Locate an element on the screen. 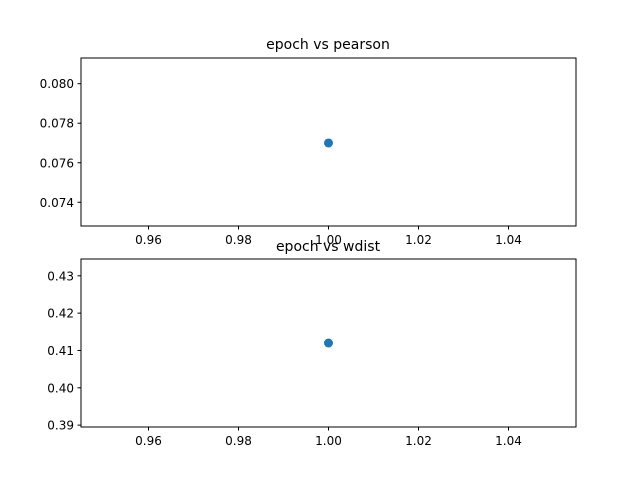  subplot-2-ytick-label: 0.43 is located at coordinates (60, 276).